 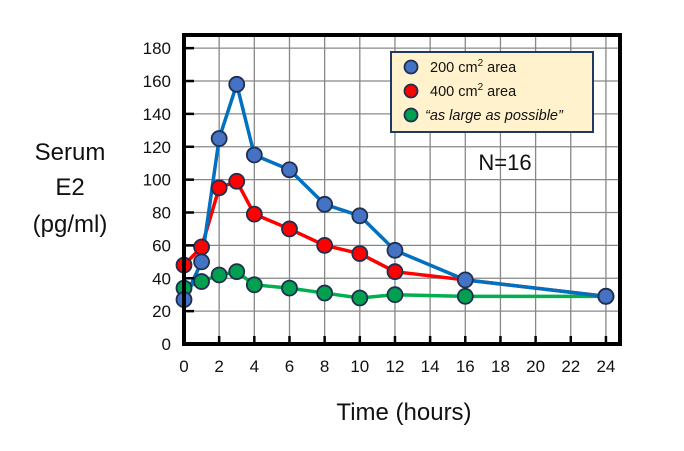 I want to click on y-axis-label-line: (pg/ml), so click(x=70, y=224).